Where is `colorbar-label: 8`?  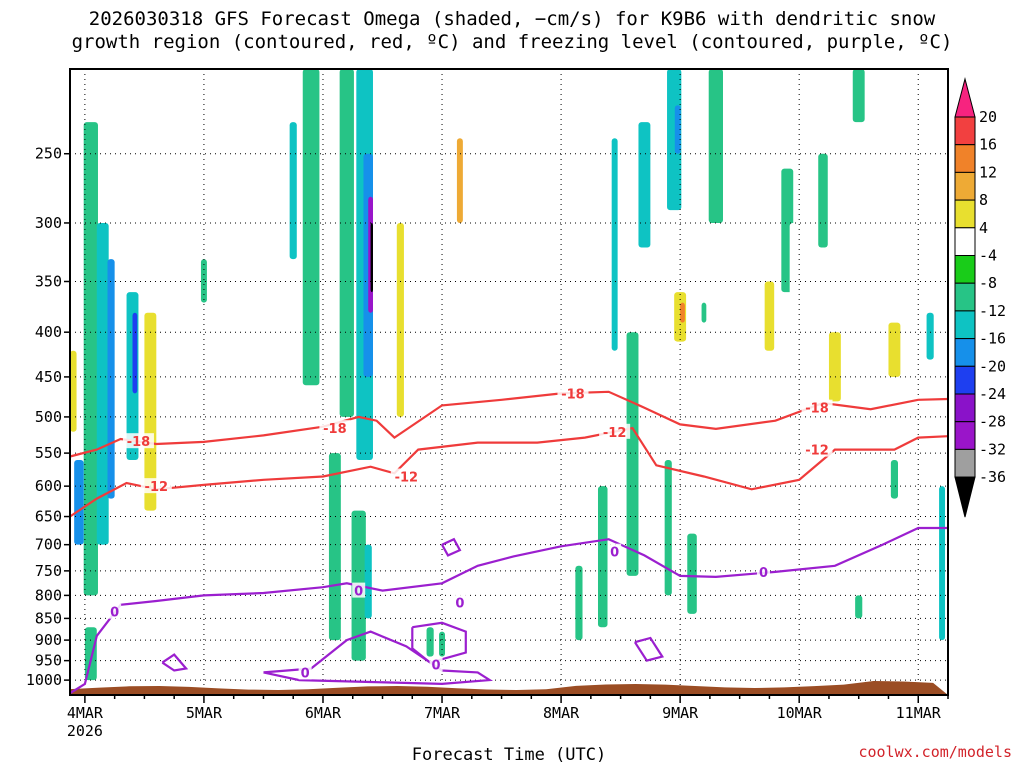
colorbar-label: 8 is located at coordinates (983, 200).